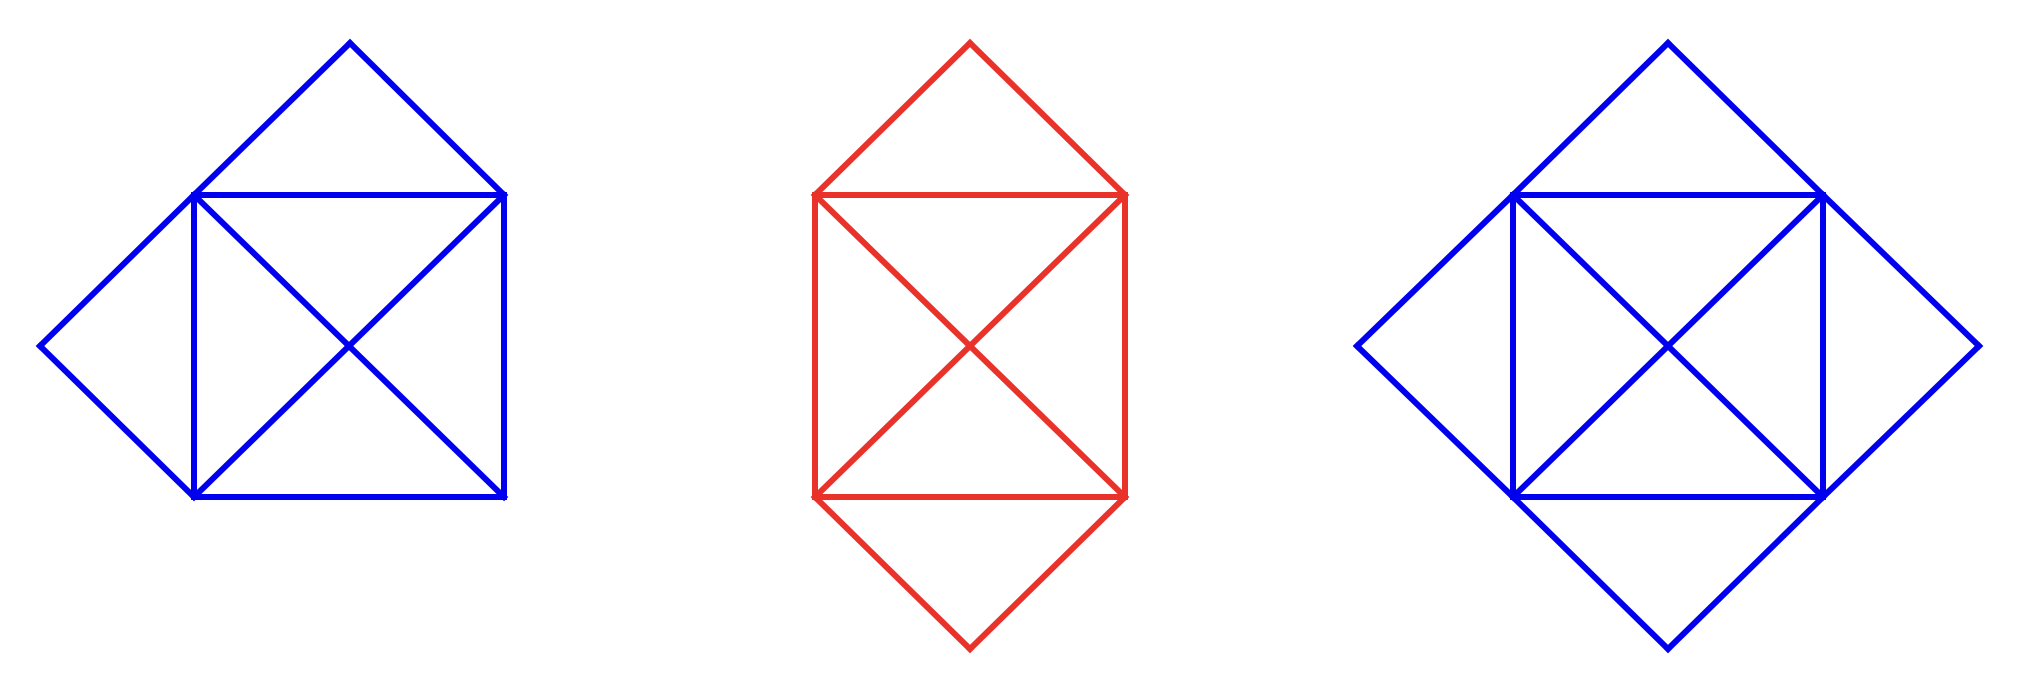 This screenshot has height=694, width=2022. I want to click on edge-mid-right-to-bottom-right, so click(1901, 421).